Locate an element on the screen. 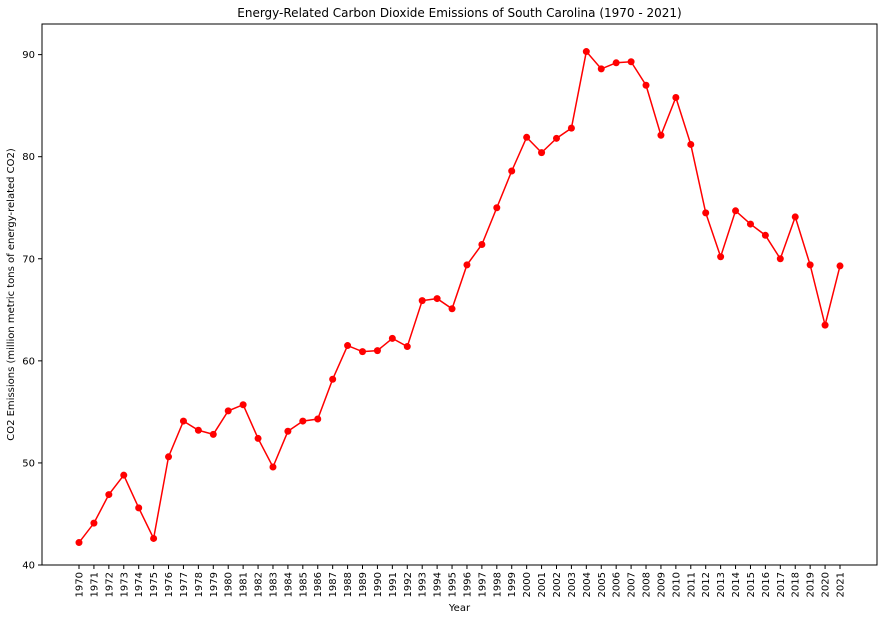  x-tick-label: 2007 is located at coordinates (632, 584).